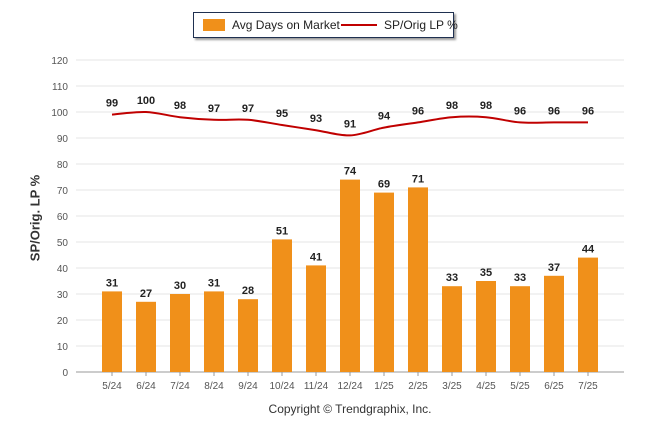  Describe the element at coordinates (63, 243) in the screenshot. I see `y-tick-label: 50` at that location.